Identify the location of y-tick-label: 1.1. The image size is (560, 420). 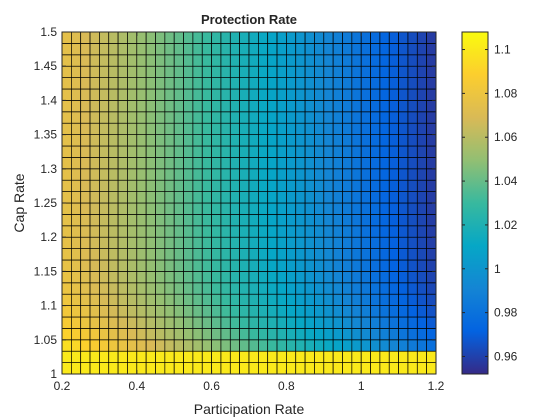
(48, 306).